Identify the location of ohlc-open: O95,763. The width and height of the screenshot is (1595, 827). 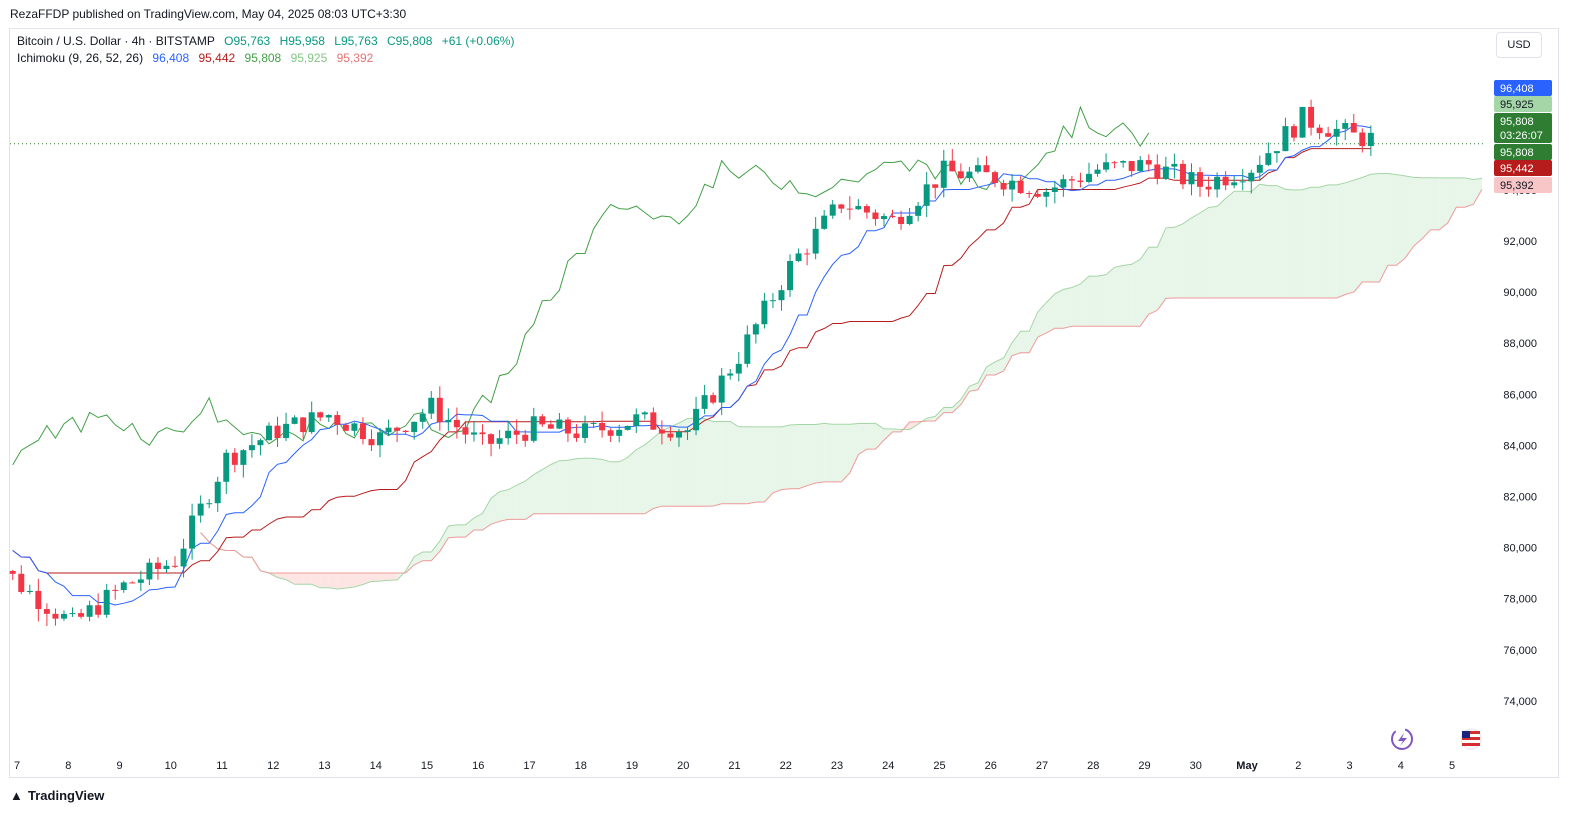
(247, 41).